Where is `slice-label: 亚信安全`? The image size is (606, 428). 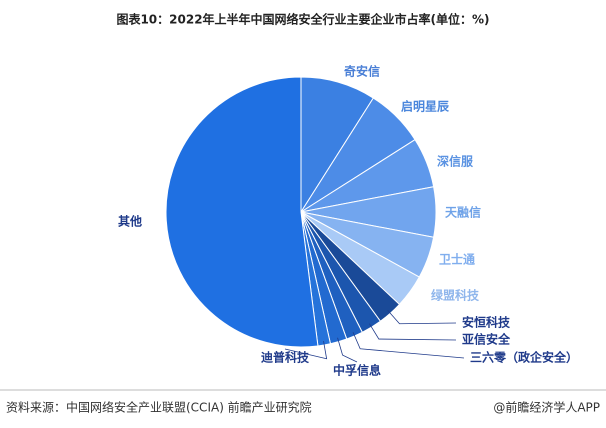 slice-label: 亚信安全 is located at coordinates (486, 339).